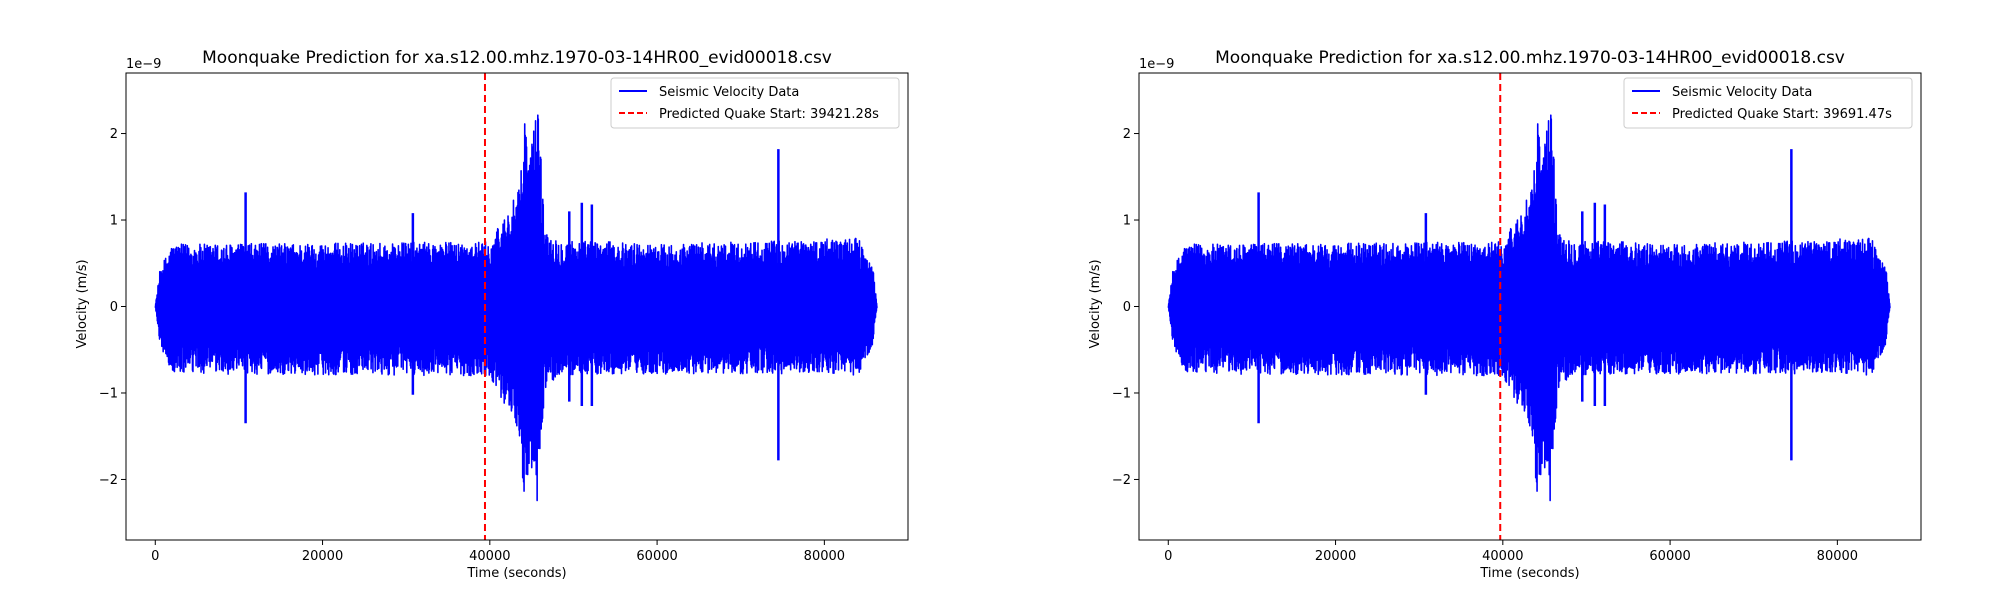 The height and width of the screenshot is (600, 2000). Describe the element at coordinates (1782, 114) in the screenshot. I see `legend-label-predicted: Predicted Quake Start: 39691.47s` at that location.